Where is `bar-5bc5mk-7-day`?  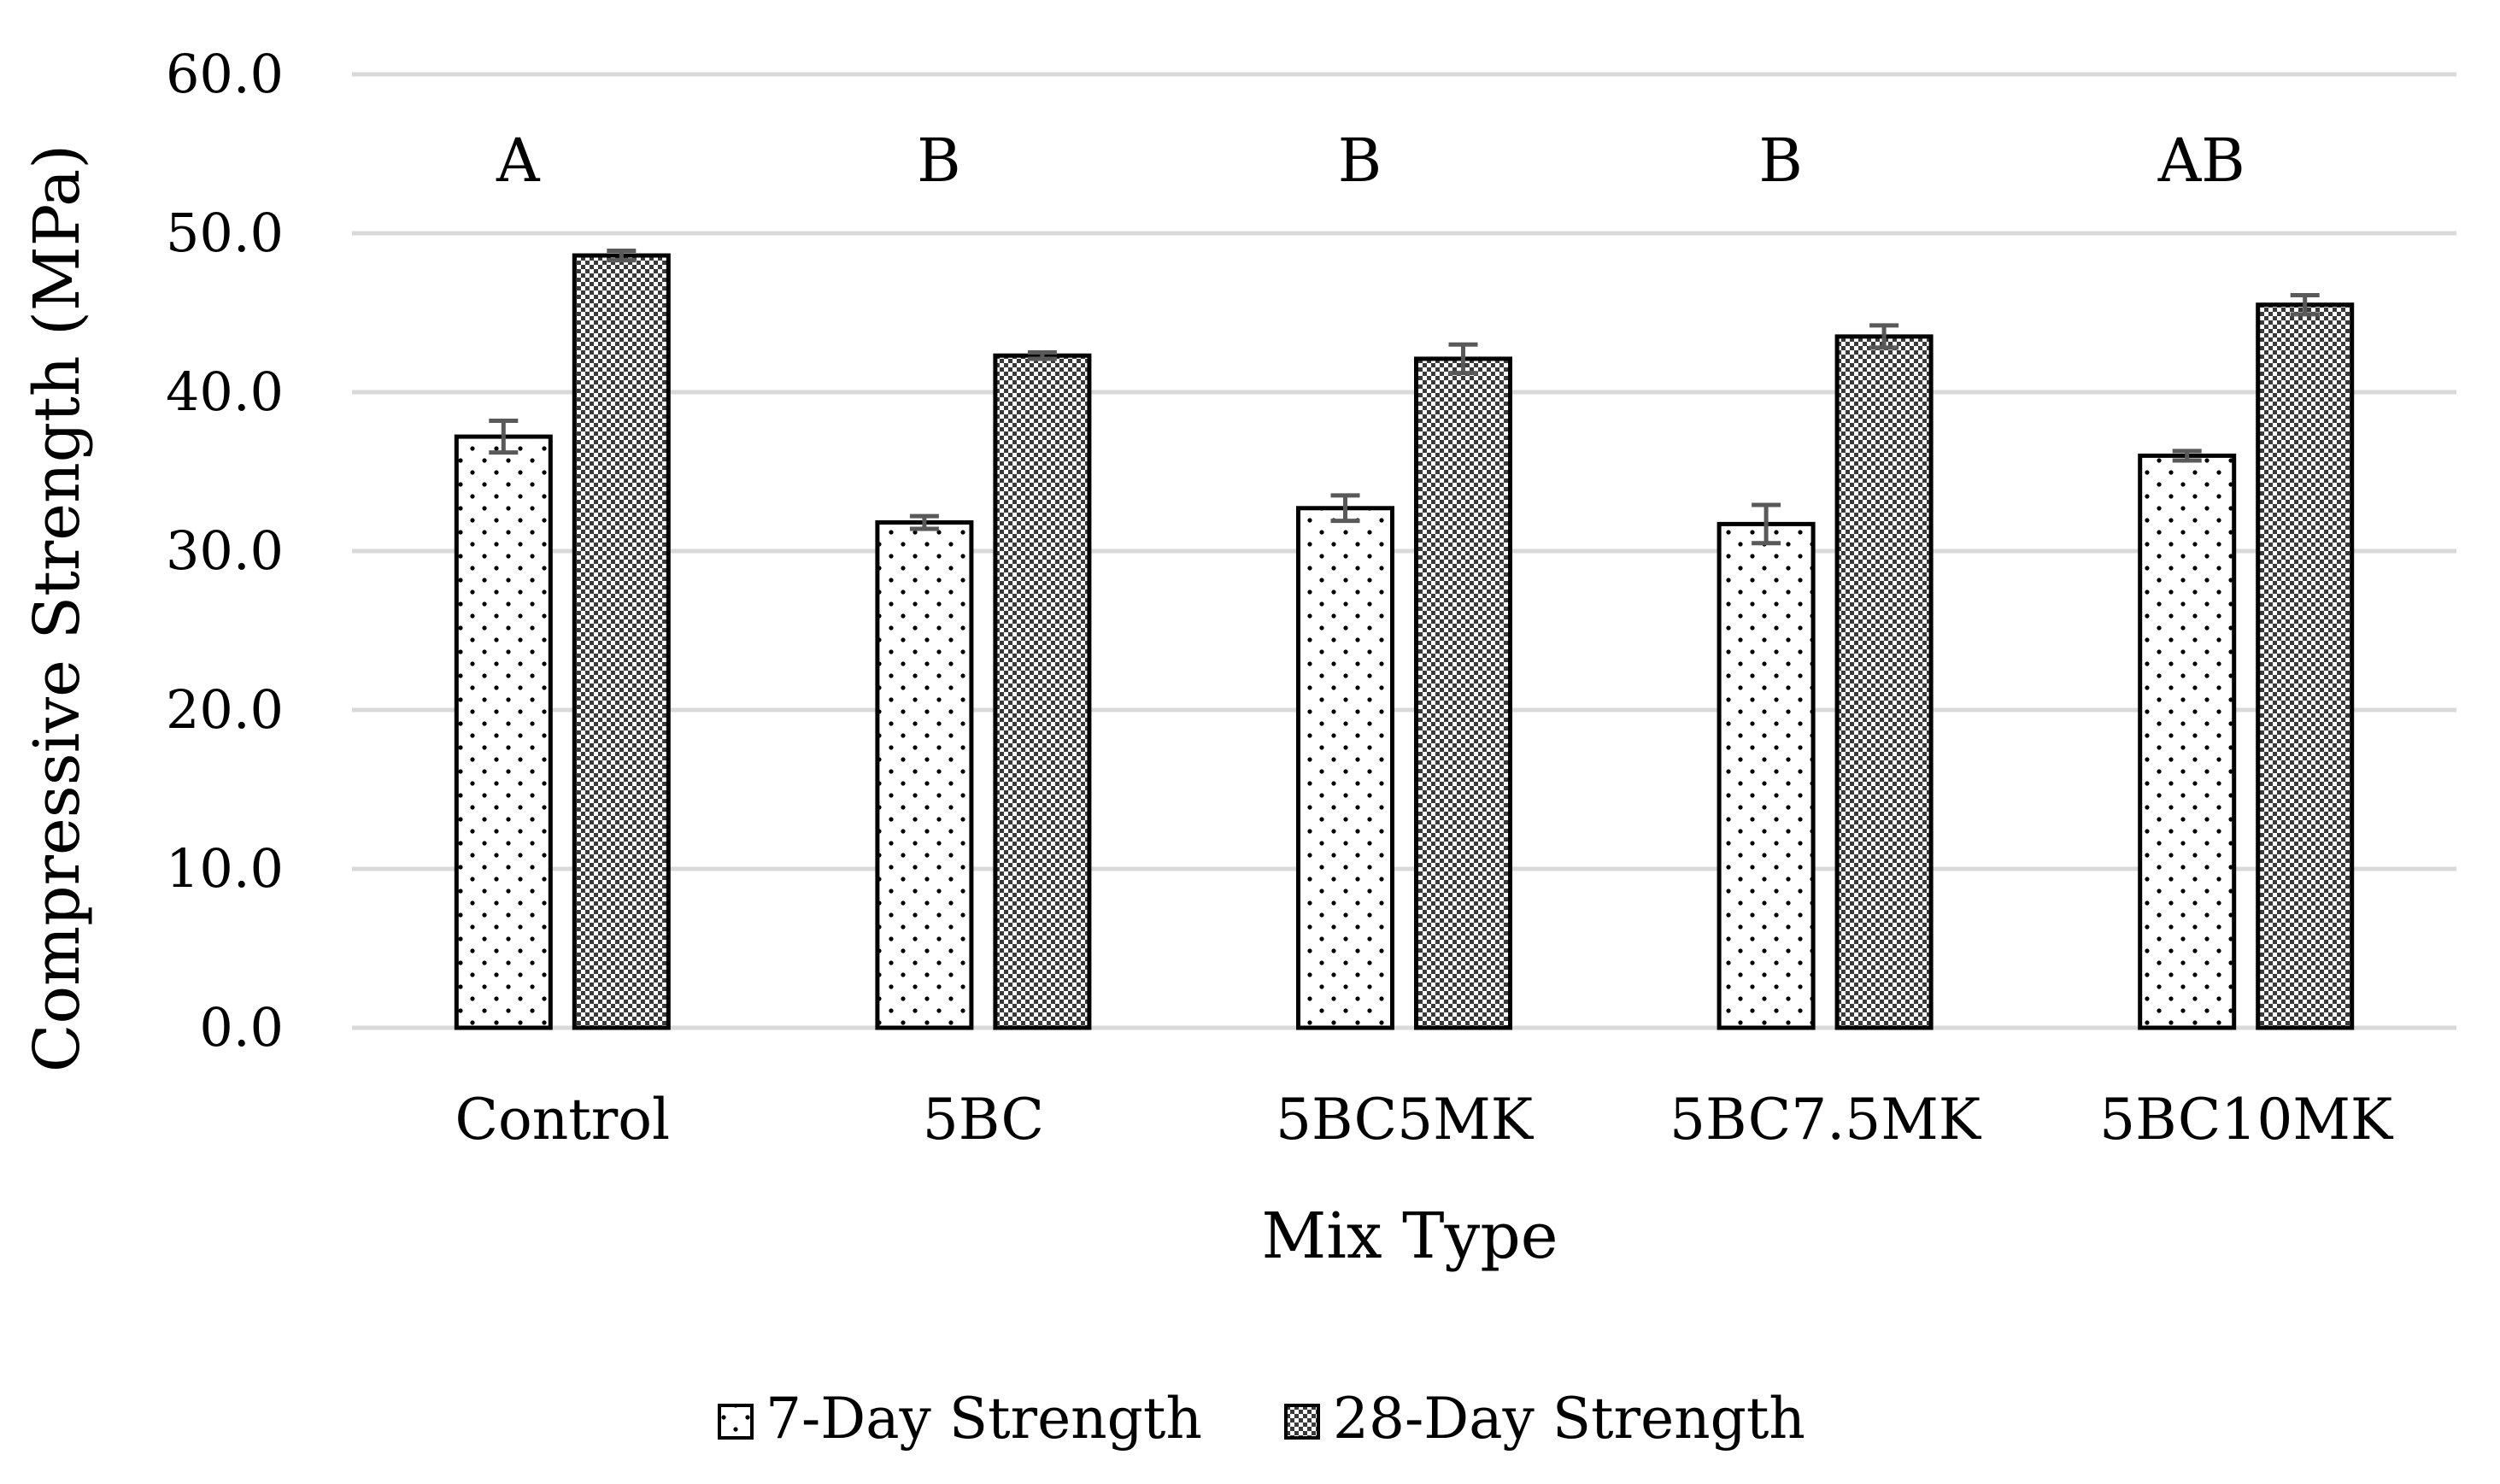
bar-5bc5mk-7-day is located at coordinates (1345, 768).